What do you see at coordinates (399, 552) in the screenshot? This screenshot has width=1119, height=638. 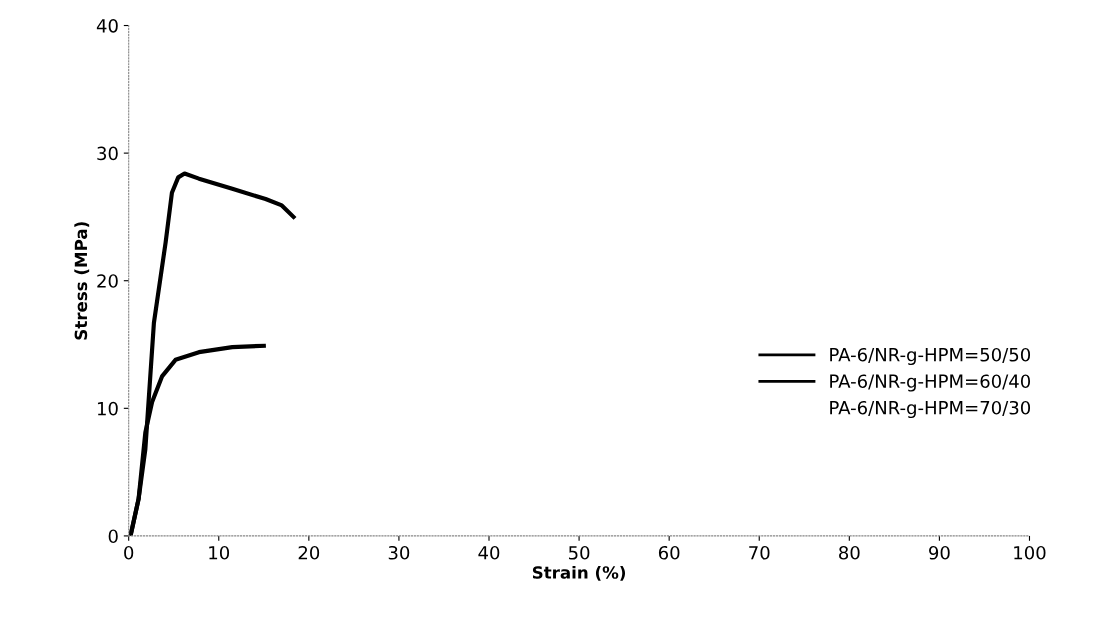 I see `x-tick-label: 30` at bounding box center [399, 552].